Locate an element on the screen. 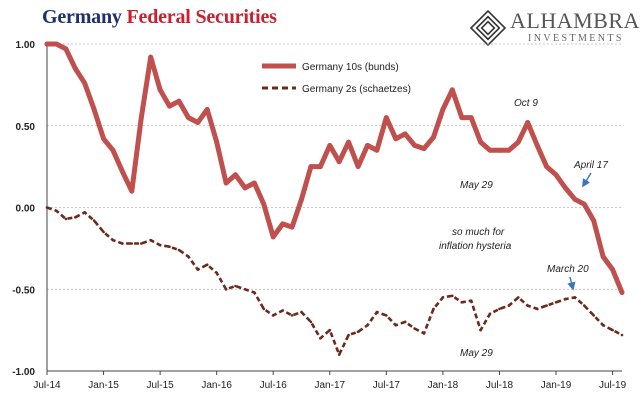 Image resolution: width=641 pixels, height=401 pixels. y-tick-label: -1.00 is located at coordinates (23, 372).